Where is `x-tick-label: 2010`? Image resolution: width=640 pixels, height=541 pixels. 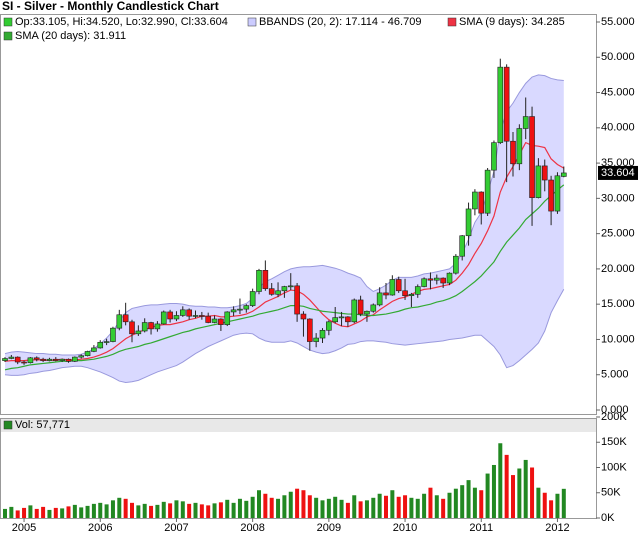 x-tick-label: 2010 is located at coordinates (405, 528).